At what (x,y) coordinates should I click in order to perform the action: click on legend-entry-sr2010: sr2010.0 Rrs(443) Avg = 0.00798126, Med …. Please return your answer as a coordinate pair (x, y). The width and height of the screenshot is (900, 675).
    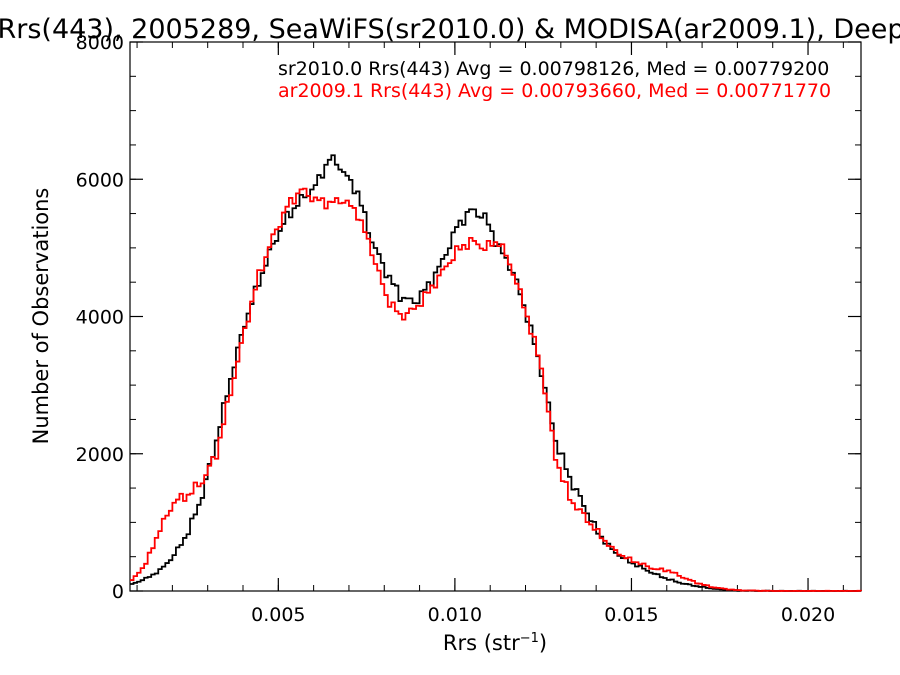
    Looking at the image, I should click on (553, 69).